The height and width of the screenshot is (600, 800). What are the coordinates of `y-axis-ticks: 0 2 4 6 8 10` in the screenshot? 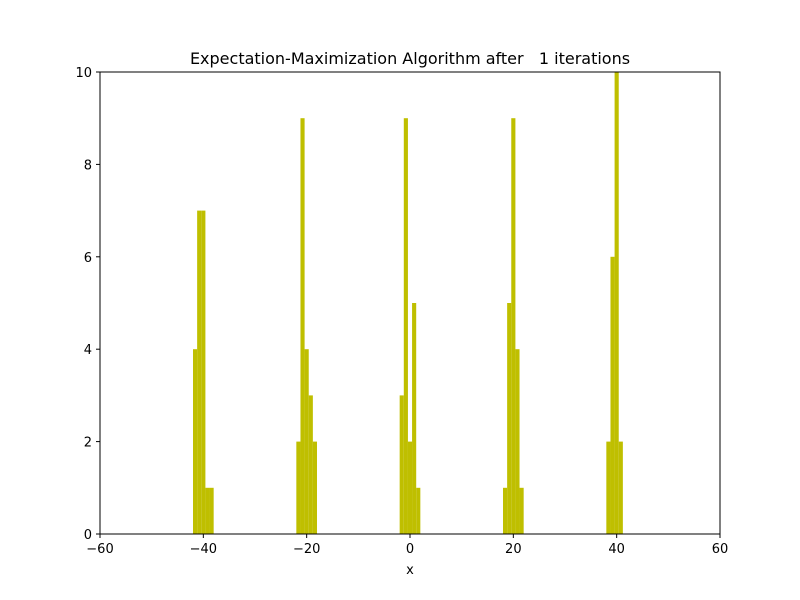 It's located at (87, 304).